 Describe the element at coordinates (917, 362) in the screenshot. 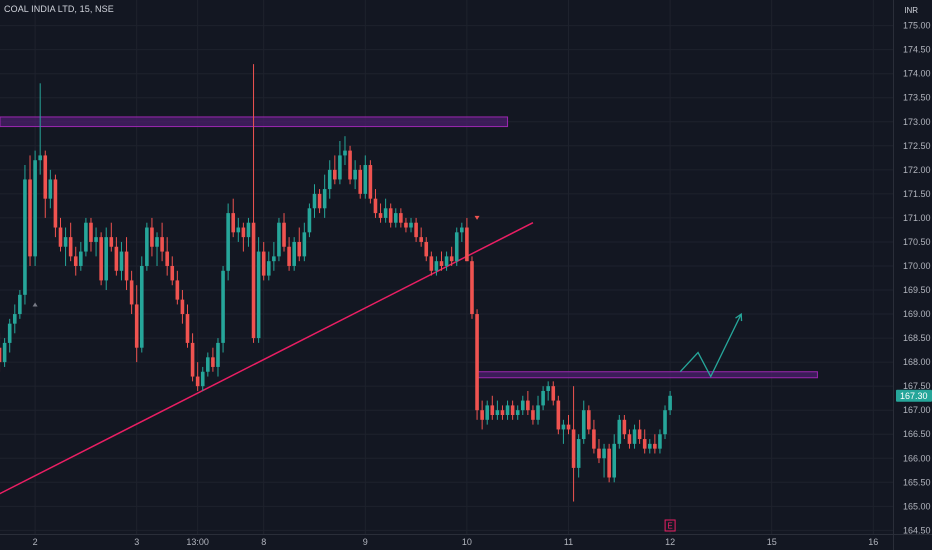

I see `y-tick-label: 168.00` at that location.